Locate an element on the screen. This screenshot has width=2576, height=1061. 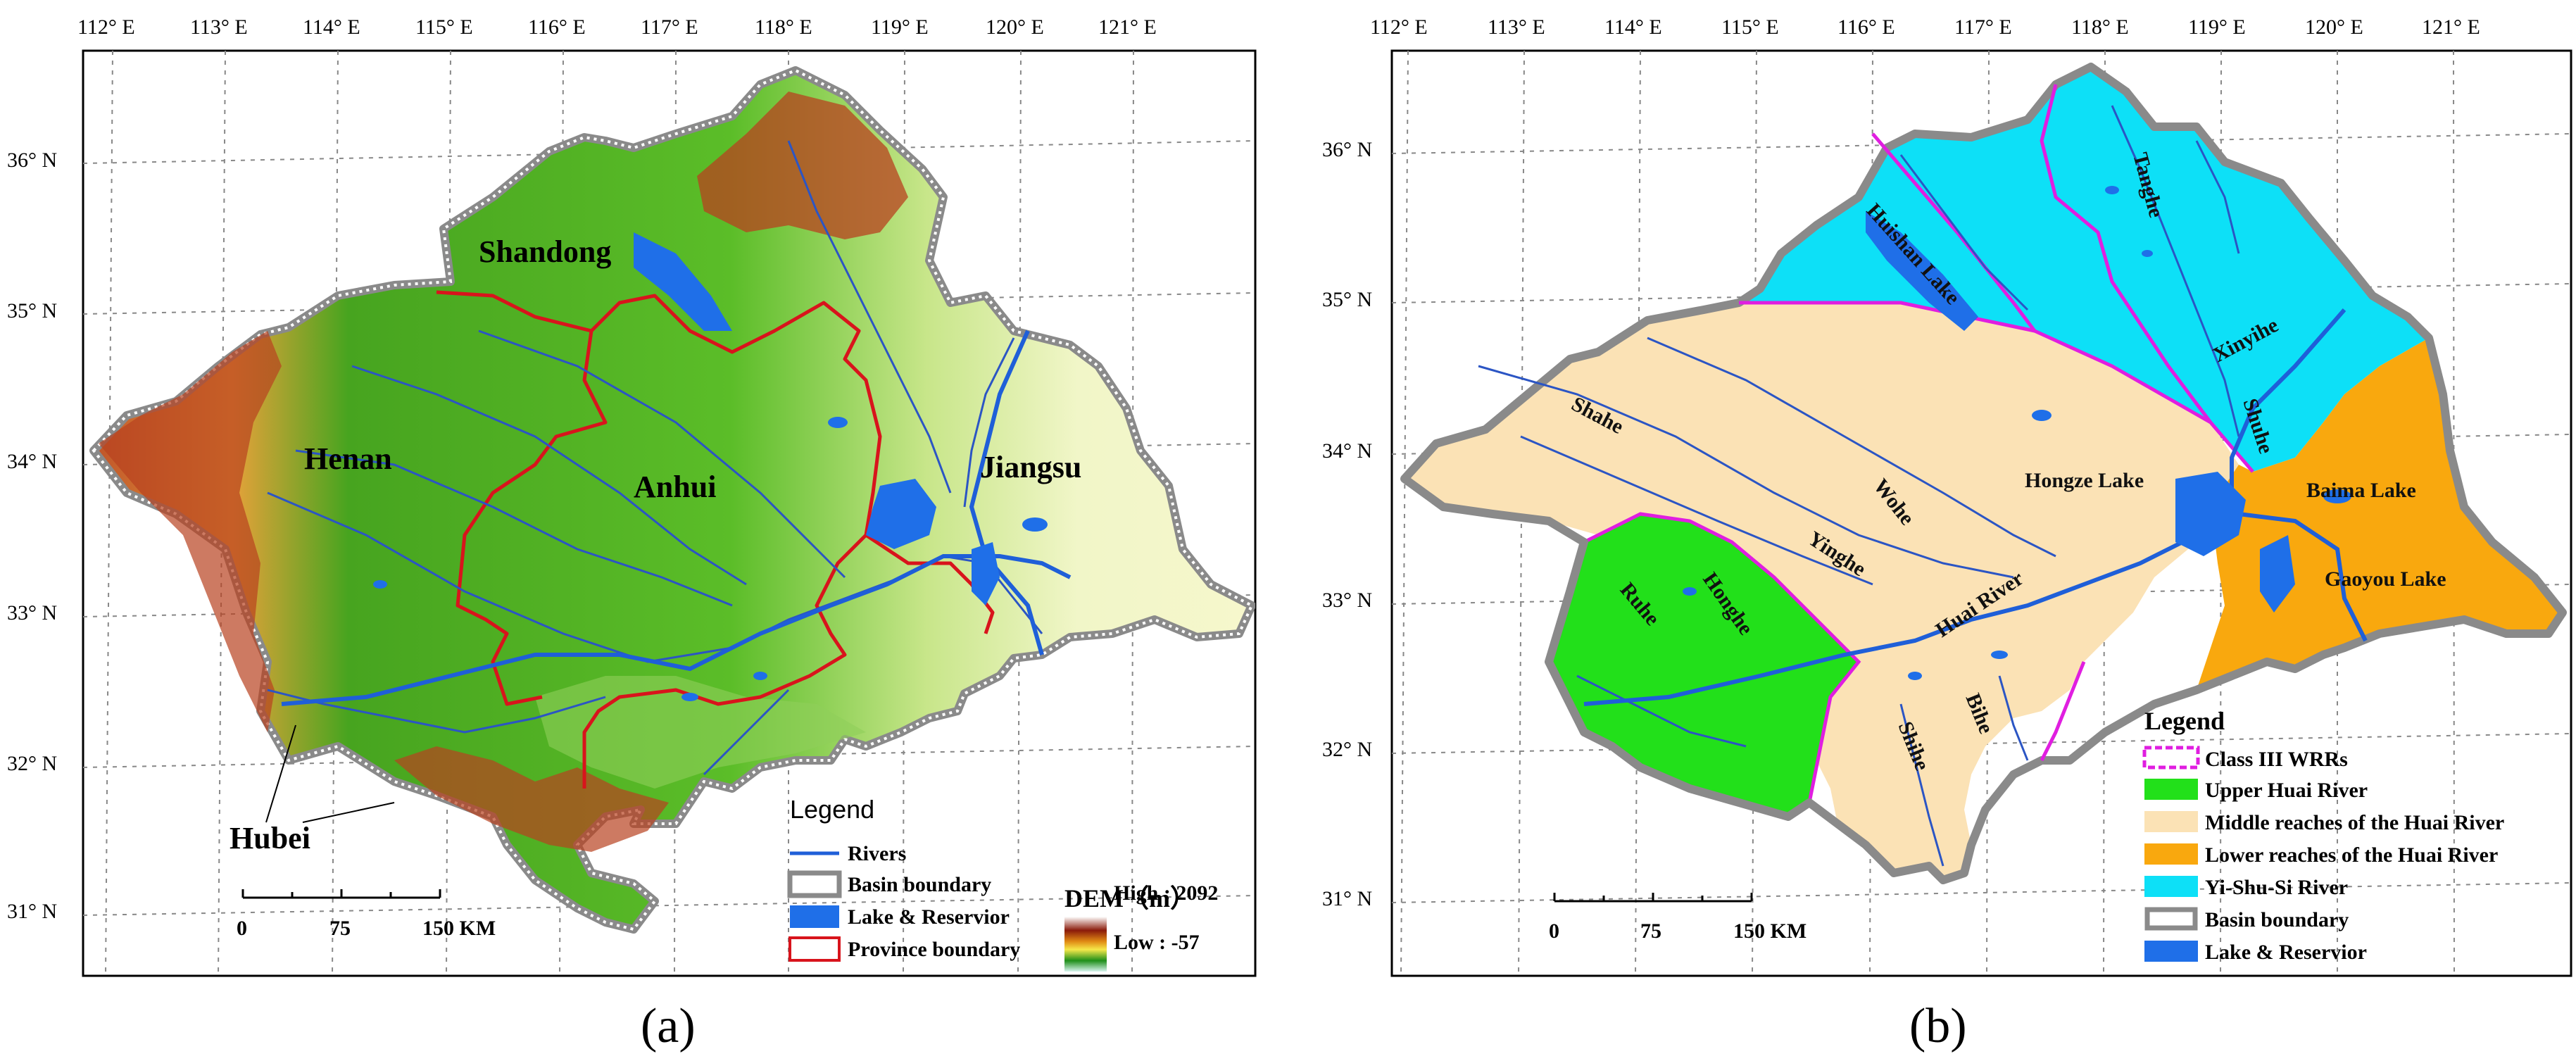
hubei-leader-lines is located at coordinates (330, 773).